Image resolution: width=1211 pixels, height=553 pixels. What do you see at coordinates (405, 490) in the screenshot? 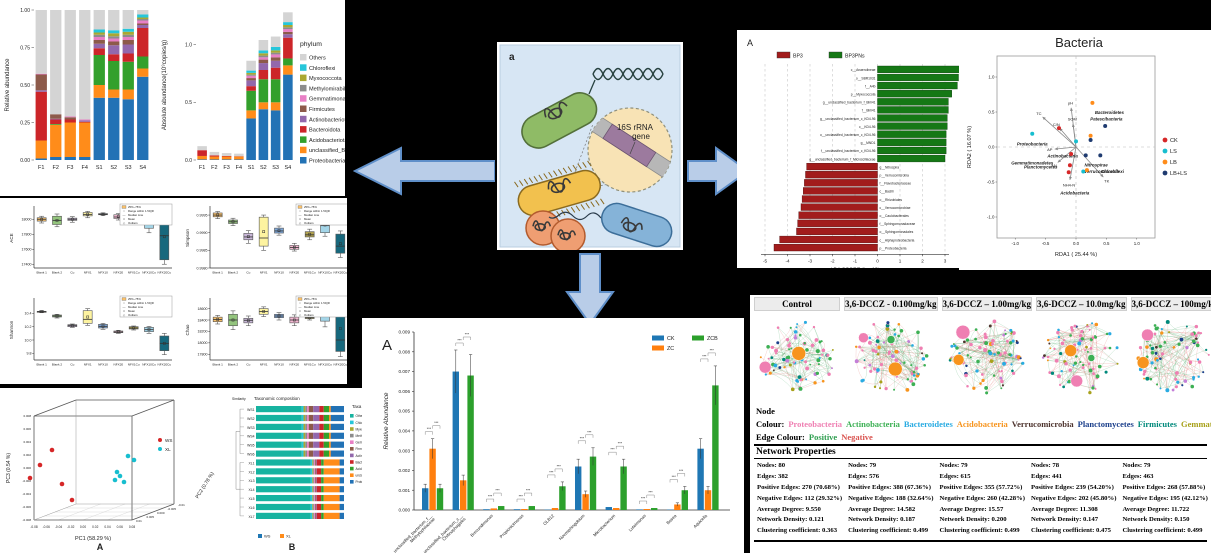
I see `svg-text: 0.001` at bounding box center [405, 490].